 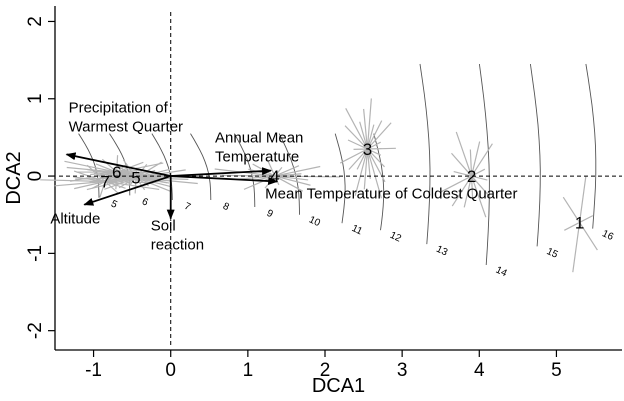 I want to click on contour-value-label: 6, so click(x=145, y=202).